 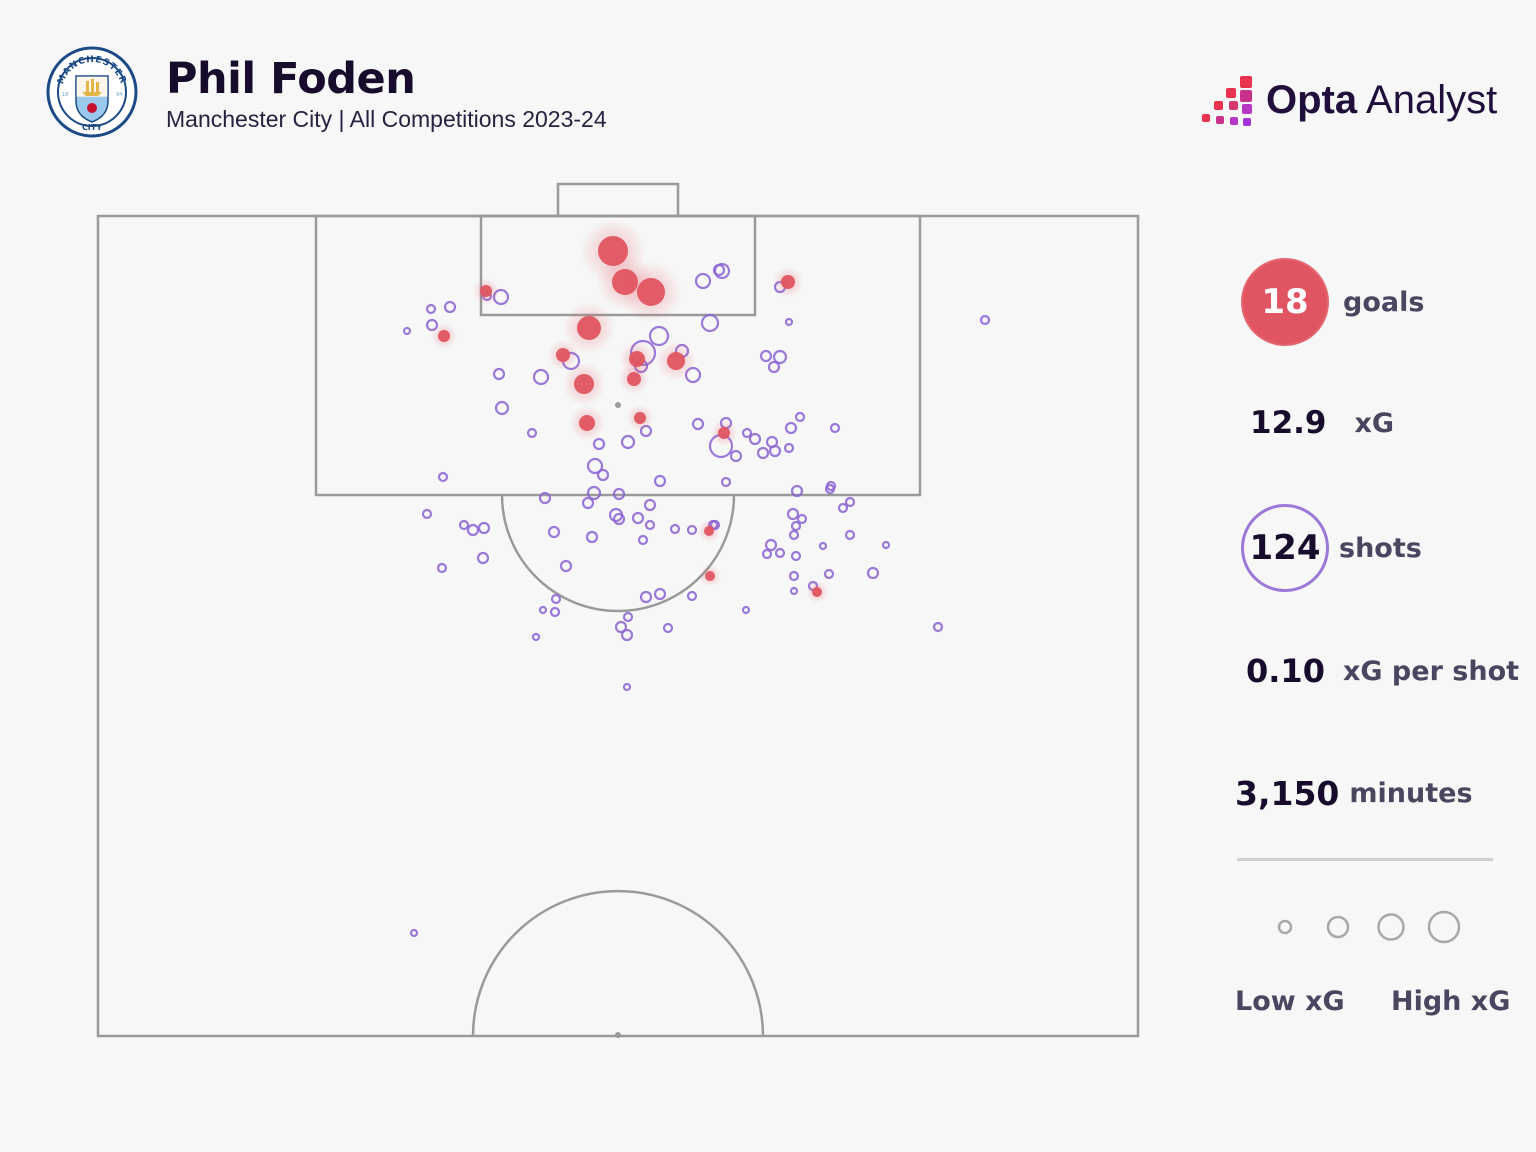 What do you see at coordinates (1285, 671) in the screenshot?
I see `xg-per-shot-value: 0.10` at bounding box center [1285, 671].